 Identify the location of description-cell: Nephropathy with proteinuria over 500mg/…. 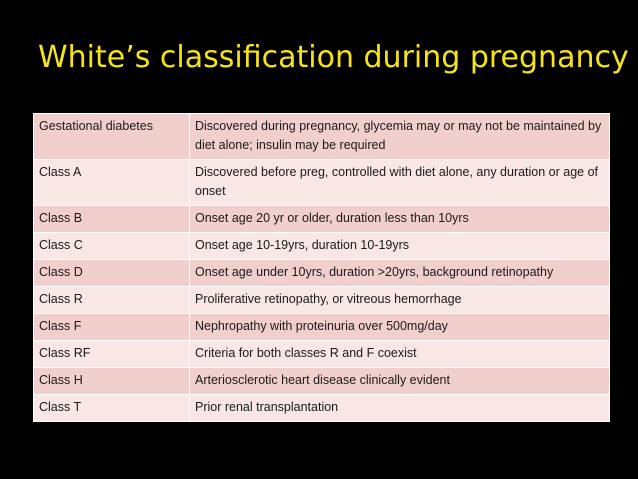
(399, 327).